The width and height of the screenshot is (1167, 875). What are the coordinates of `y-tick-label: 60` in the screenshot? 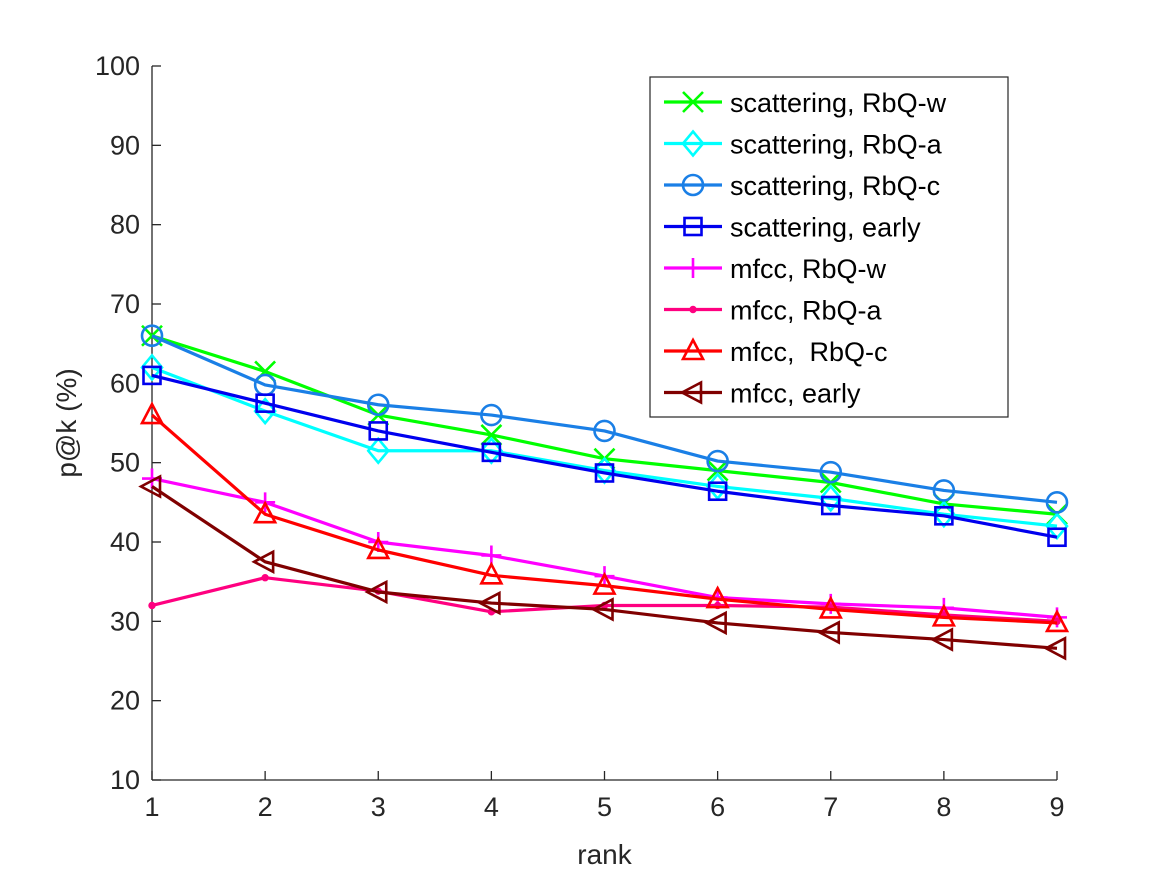 It's located at (125, 383).